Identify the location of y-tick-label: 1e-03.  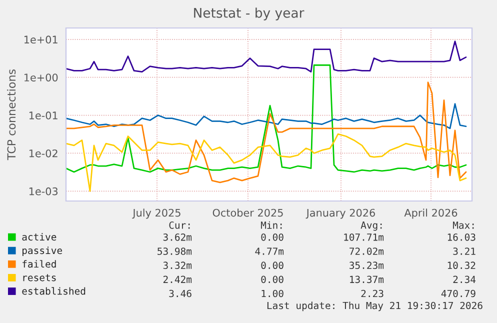
(43, 191).